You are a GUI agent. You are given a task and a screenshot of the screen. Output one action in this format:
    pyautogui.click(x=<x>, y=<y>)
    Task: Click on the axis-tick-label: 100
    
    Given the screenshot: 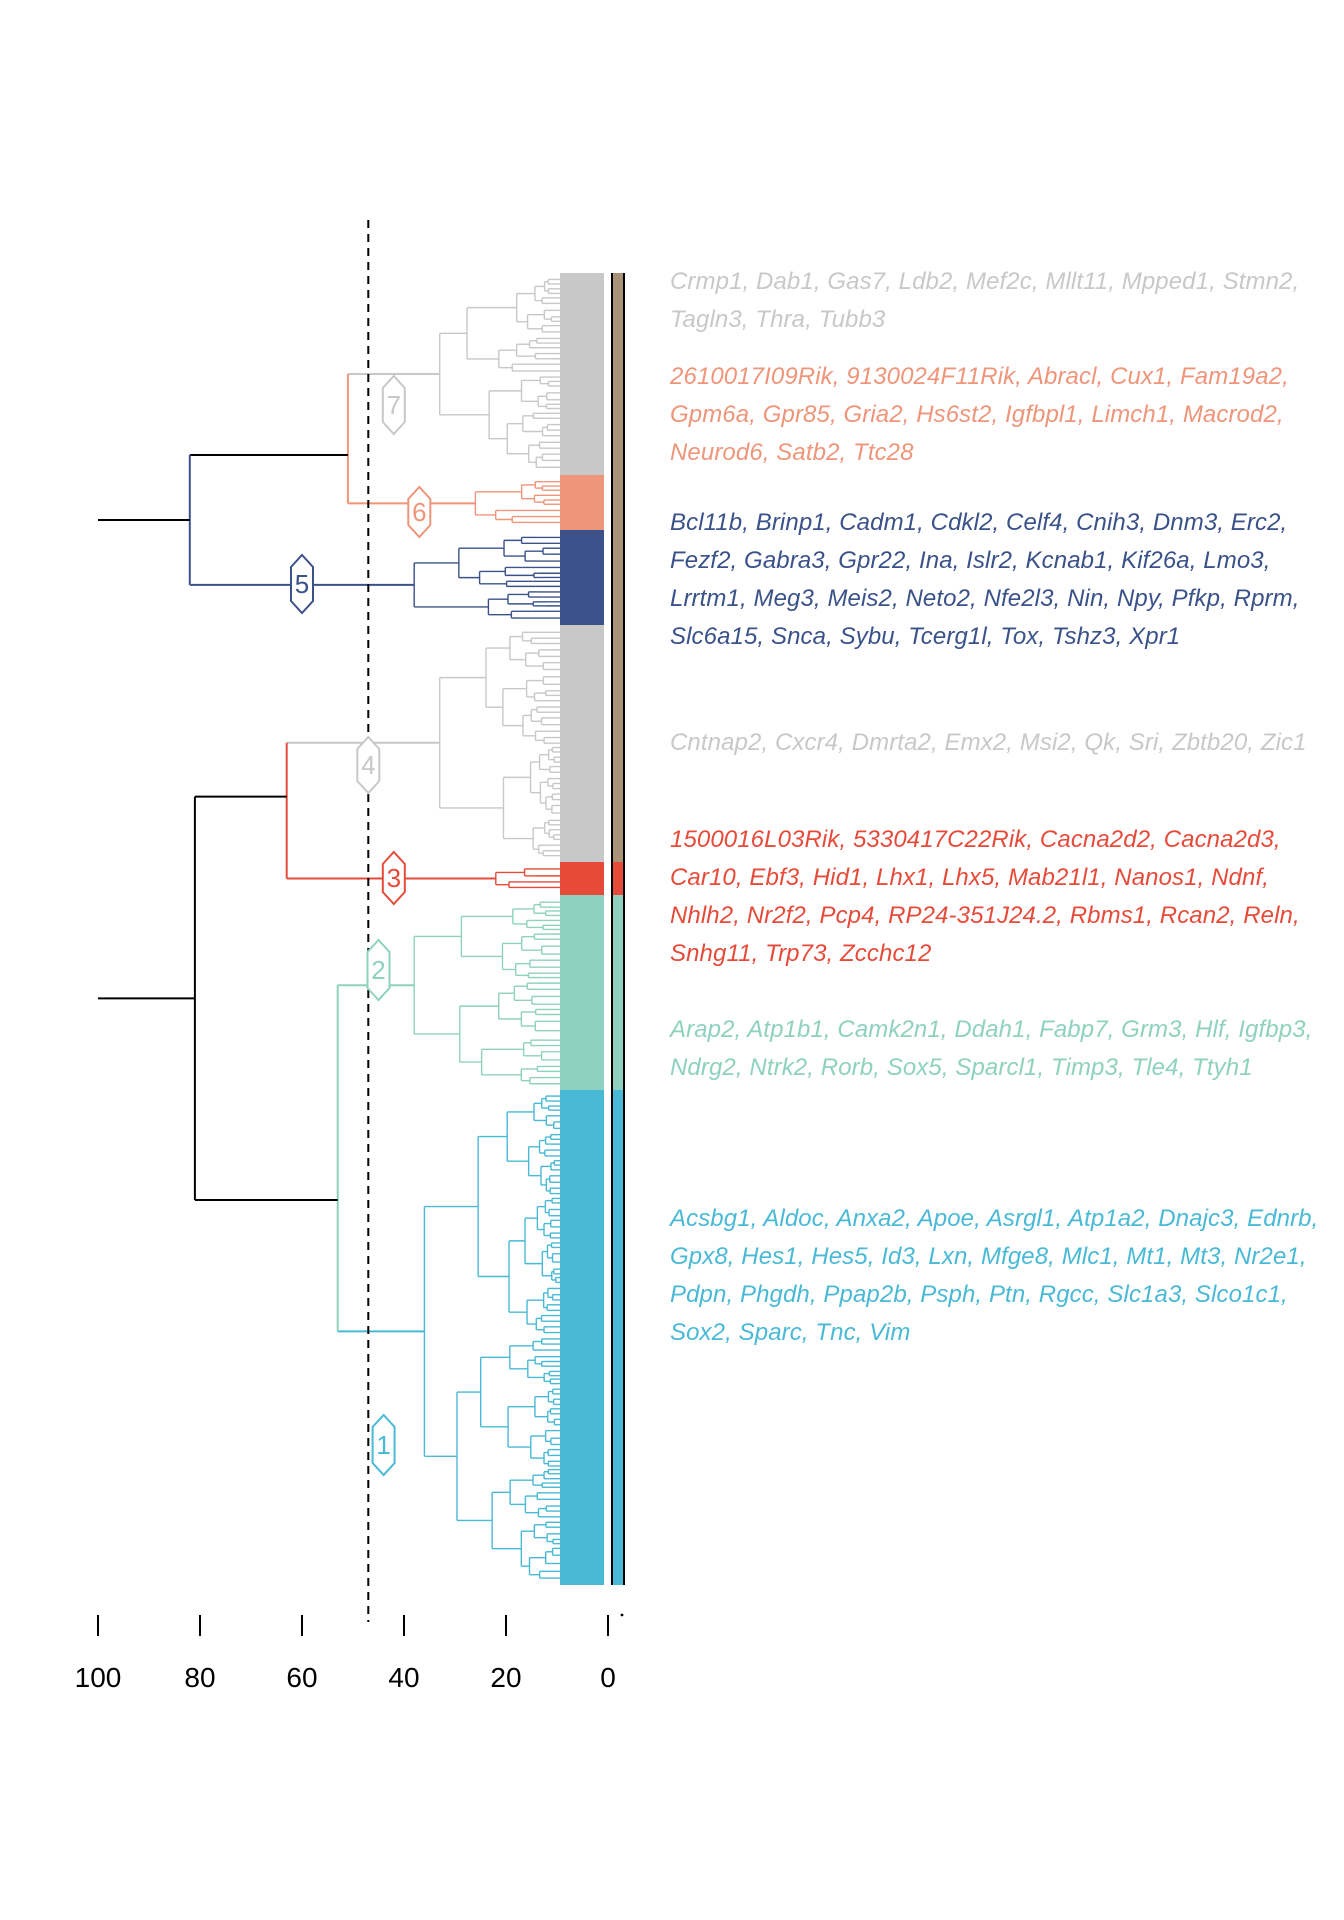 What is the action you would take?
    pyautogui.click(x=98, y=1677)
    